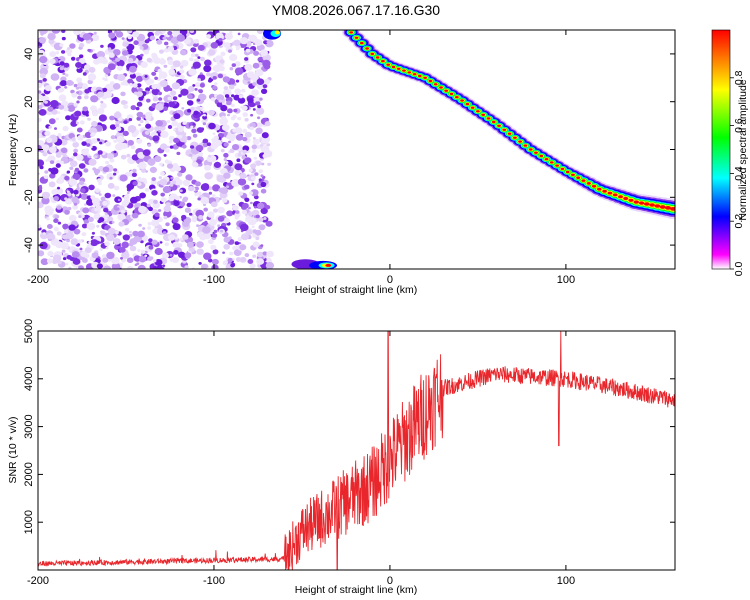 Image resolution: width=750 pixels, height=600 pixels. What do you see at coordinates (29, 54) in the screenshot?
I see `spectrogram-ytick-label: 40` at bounding box center [29, 54].